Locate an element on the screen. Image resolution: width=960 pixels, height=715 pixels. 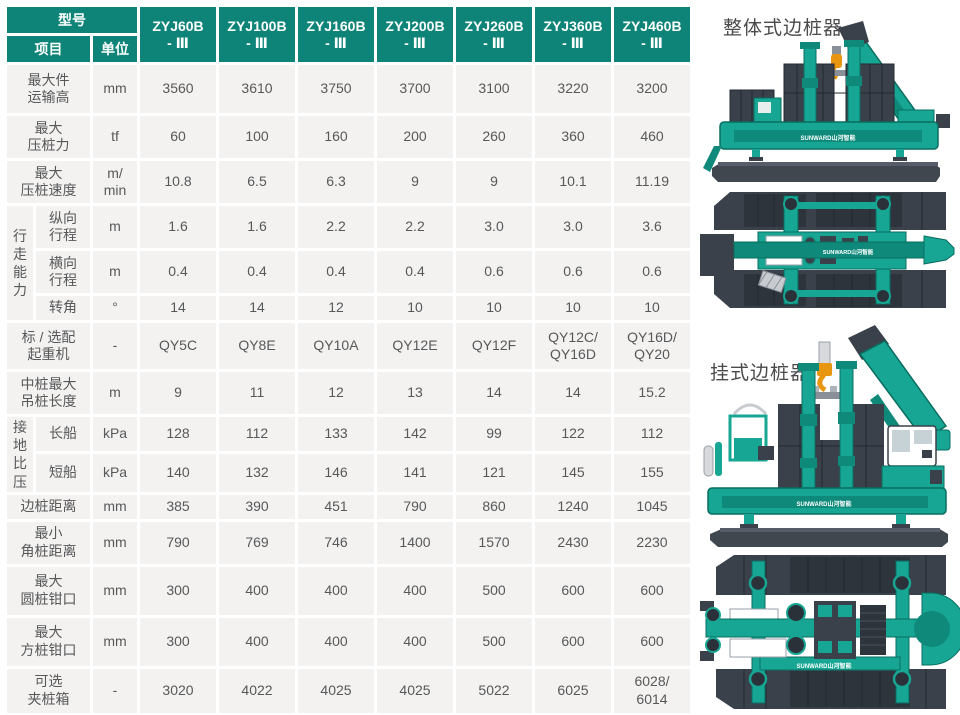
value-cell: 122 is located at coordinates (573, 434).